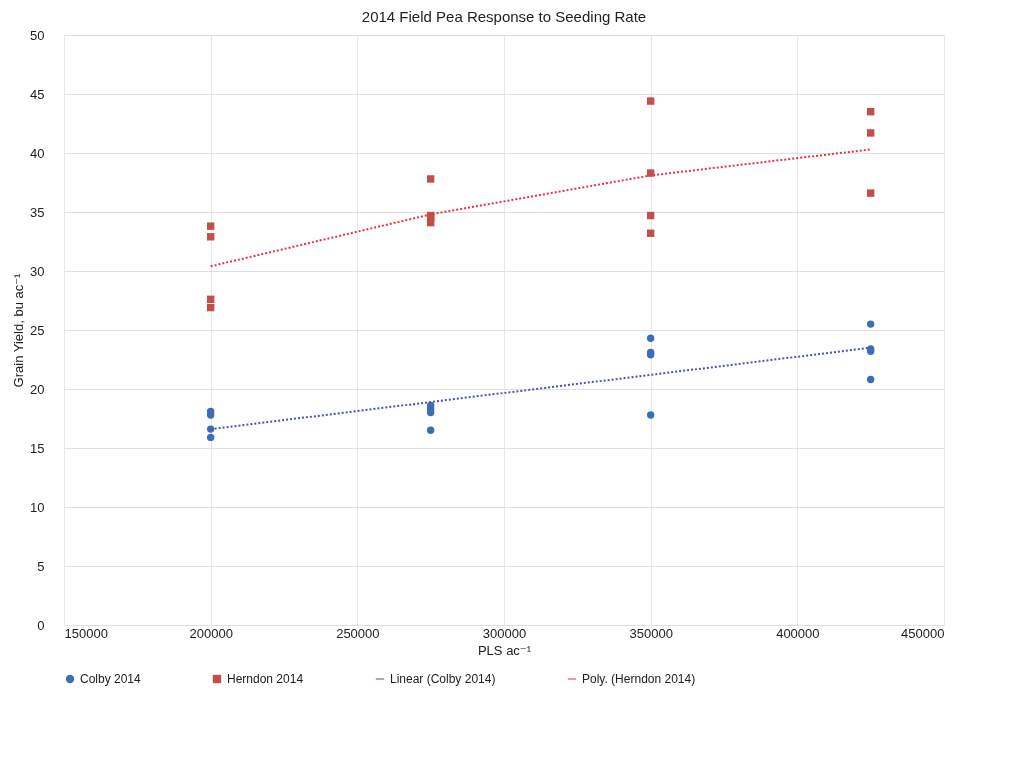 This screenshot has width=1013, height=776. I want to click on y-tick-label: 25, so click(37, 330).